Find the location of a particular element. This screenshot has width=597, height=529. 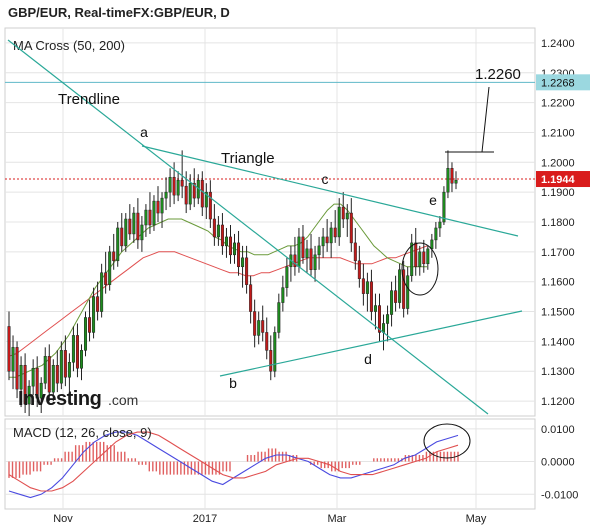

wave-point-a: a is located at coordinates (144, 132).